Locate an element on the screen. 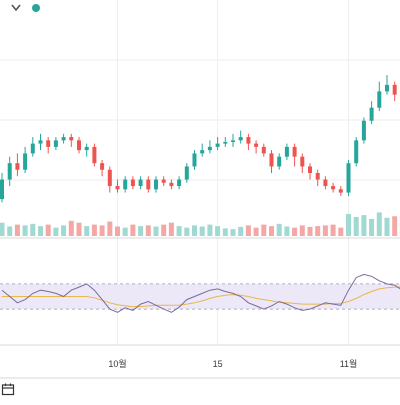 This screenshot has height=405, width=400. collapse-arrow-icon is located at coordinates (16, 8).